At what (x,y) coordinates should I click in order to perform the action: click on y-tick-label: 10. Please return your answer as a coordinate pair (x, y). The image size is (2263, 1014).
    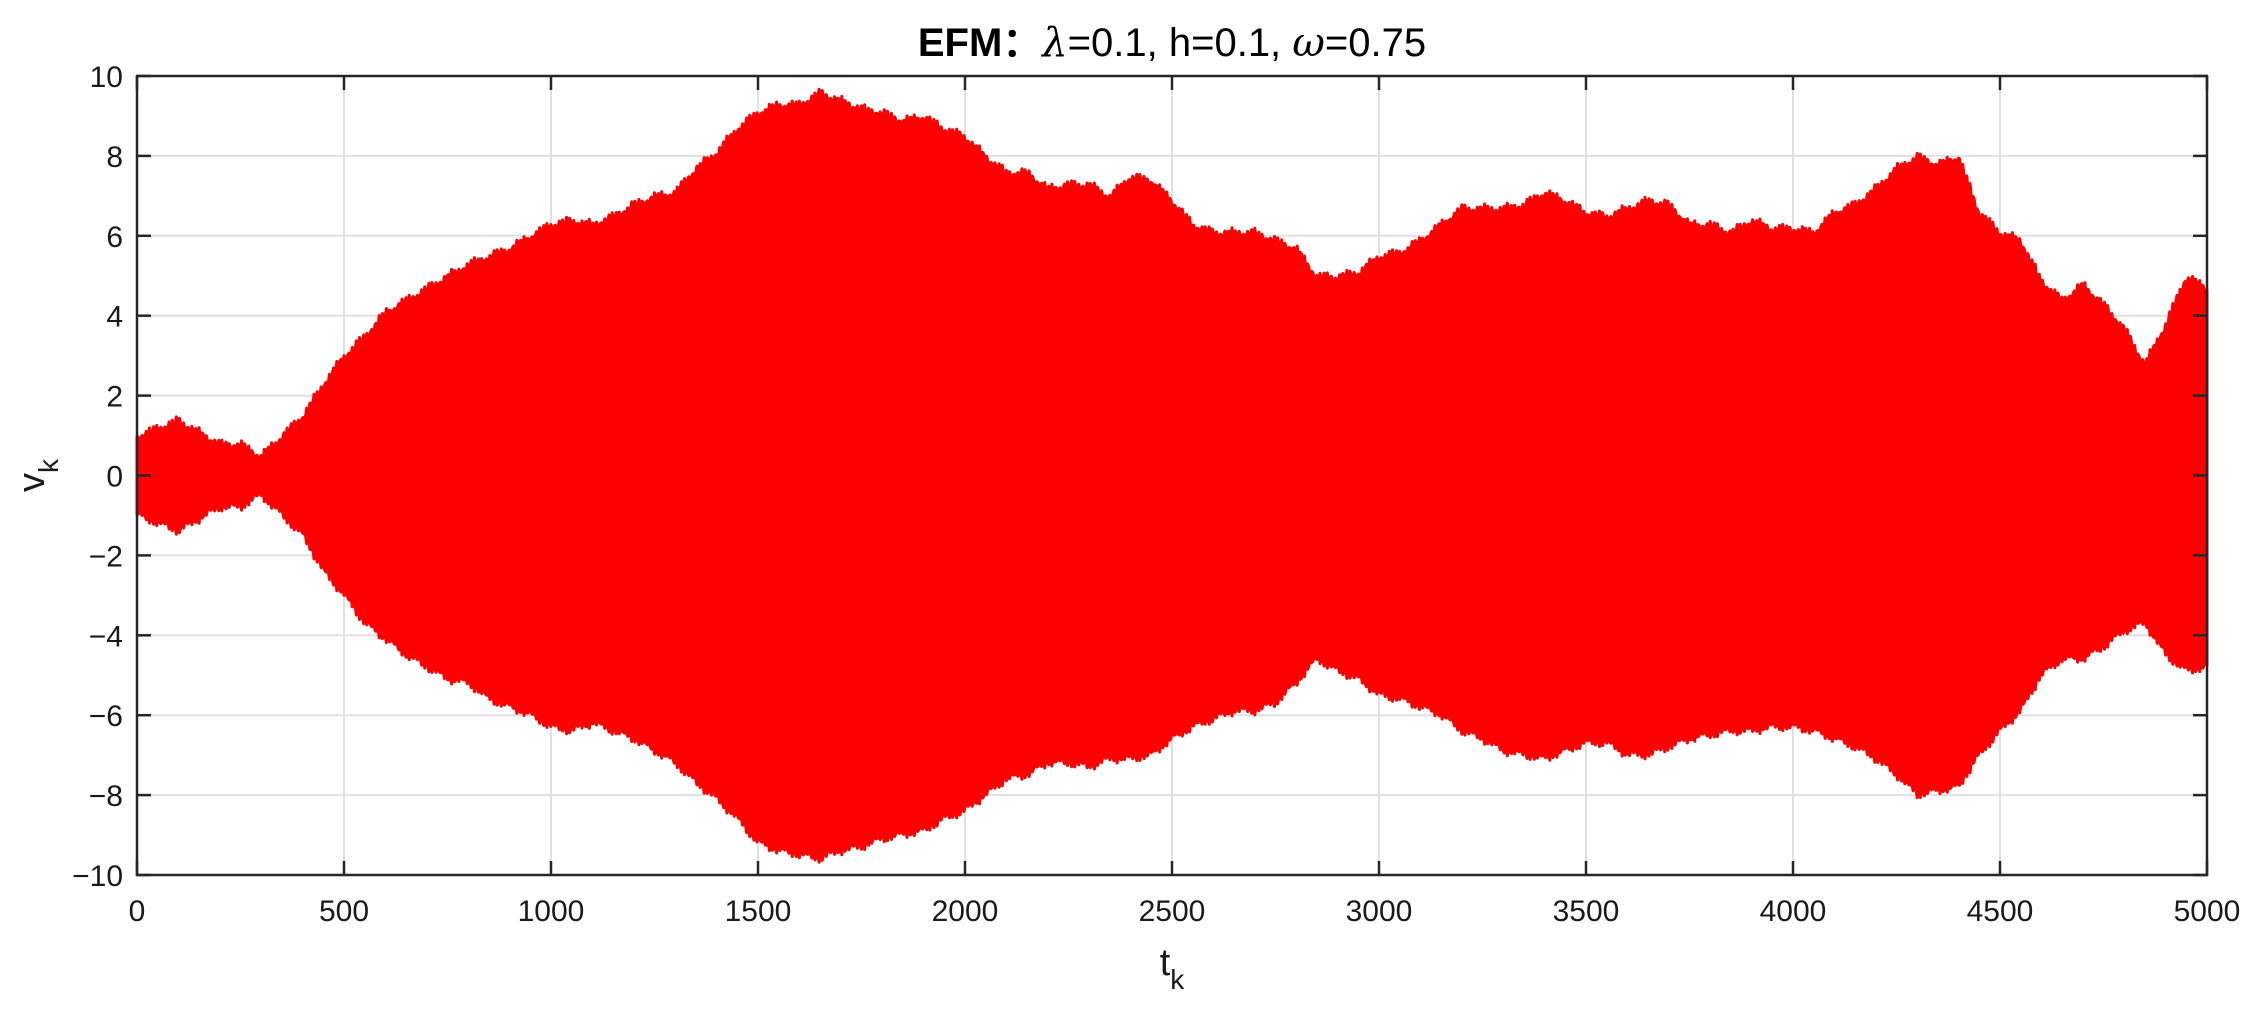
    Looking at the image, I should click on (106, 77).